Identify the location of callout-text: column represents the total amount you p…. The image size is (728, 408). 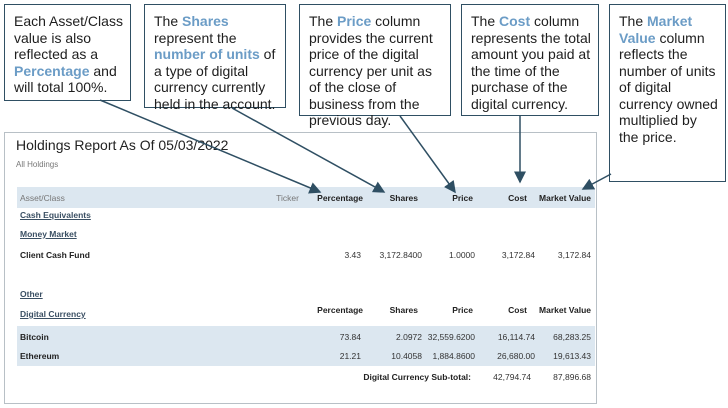
(531, 62).